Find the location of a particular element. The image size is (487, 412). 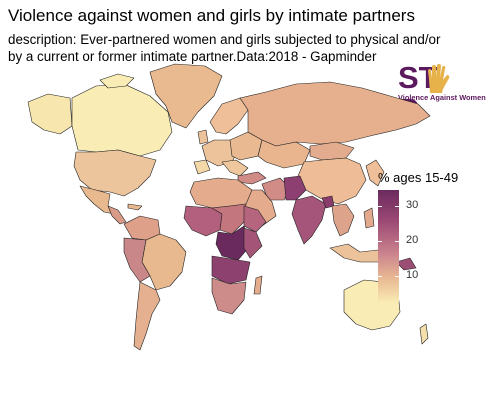

region-uk is located at coordinates (203, 137).